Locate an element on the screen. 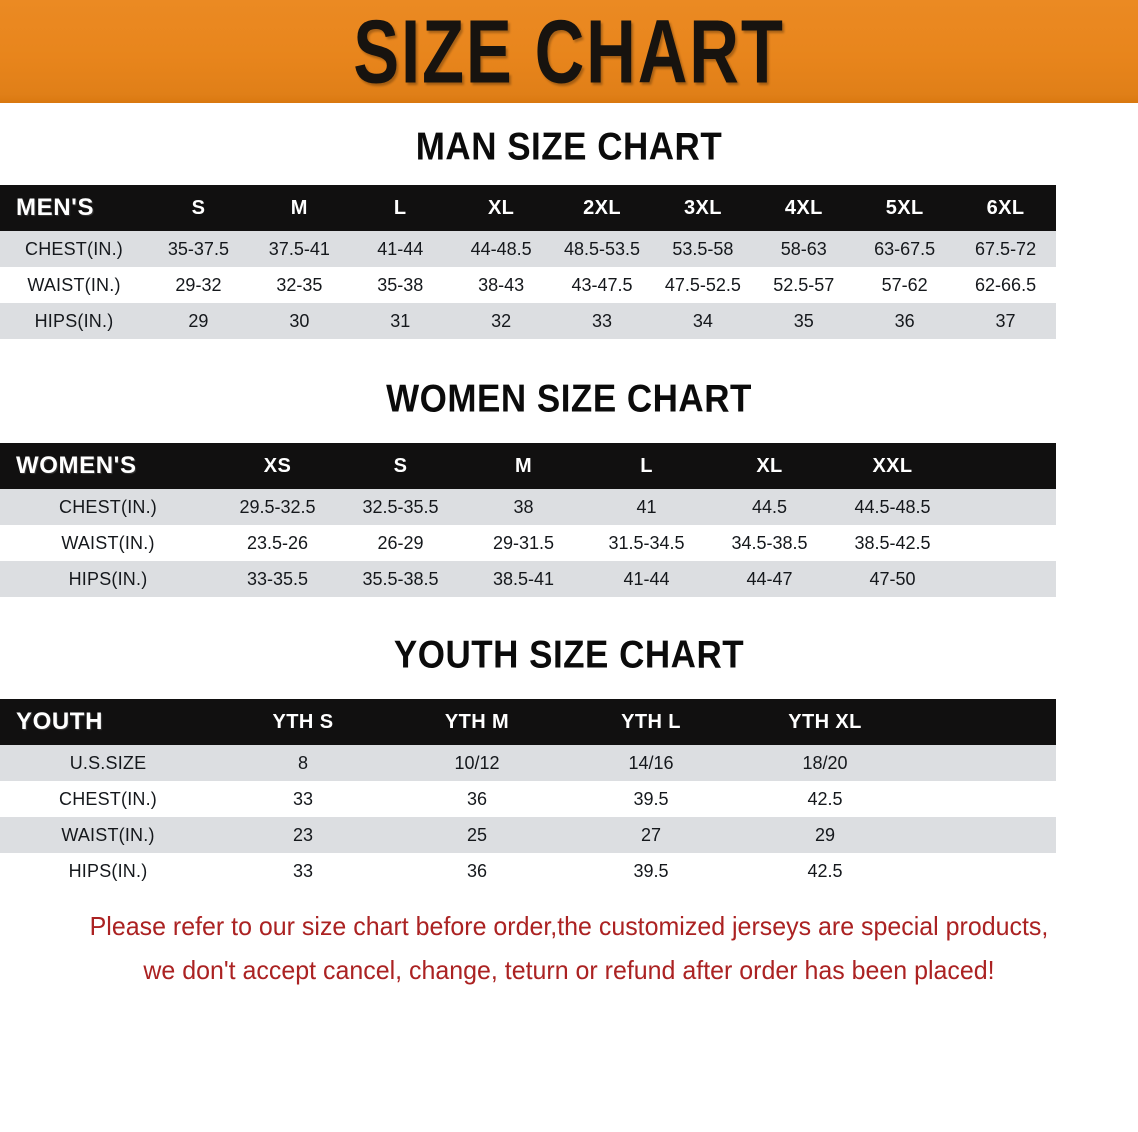  youth-waist-xl: 29 is located at coordinates (825, 835).